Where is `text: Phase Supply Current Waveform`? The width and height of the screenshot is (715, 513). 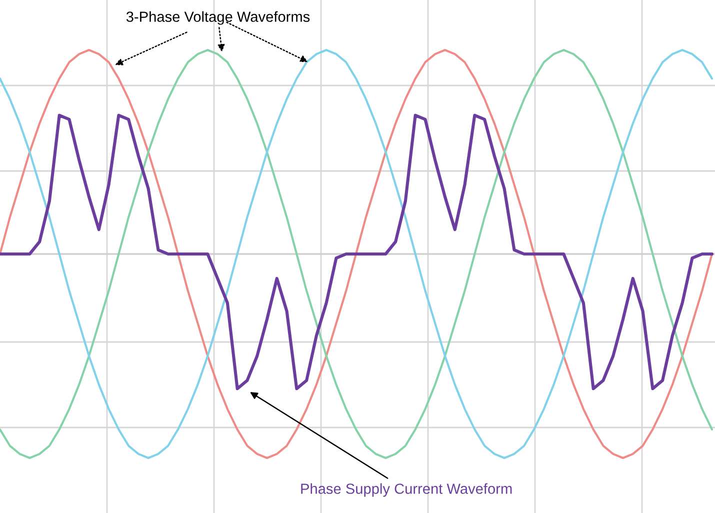 text: Phase Supply Current Waveform is located at coordinates (406, 490).